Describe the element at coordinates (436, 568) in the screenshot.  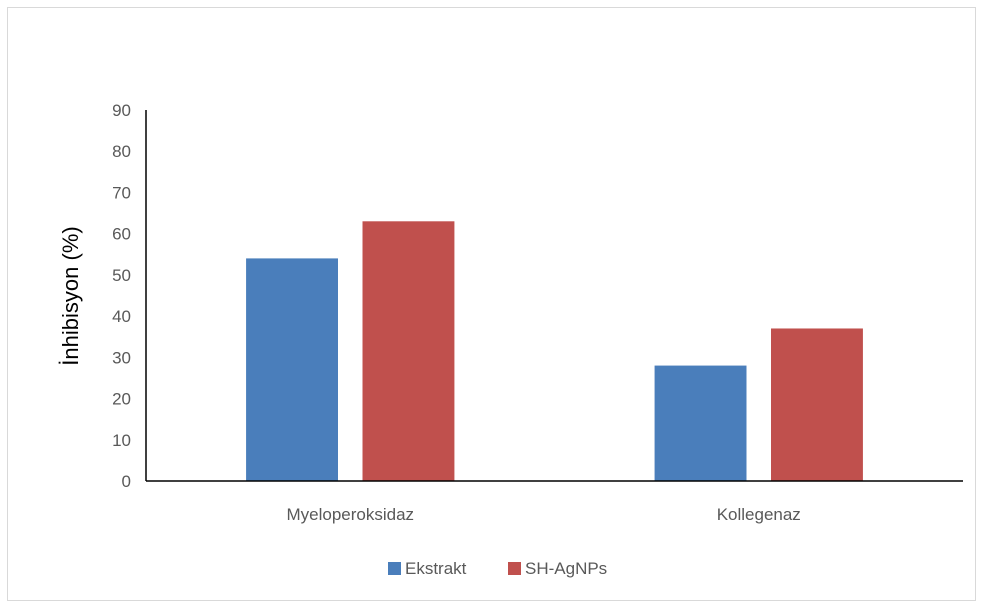
I see `legend-label: Ekstrakt` at that location.